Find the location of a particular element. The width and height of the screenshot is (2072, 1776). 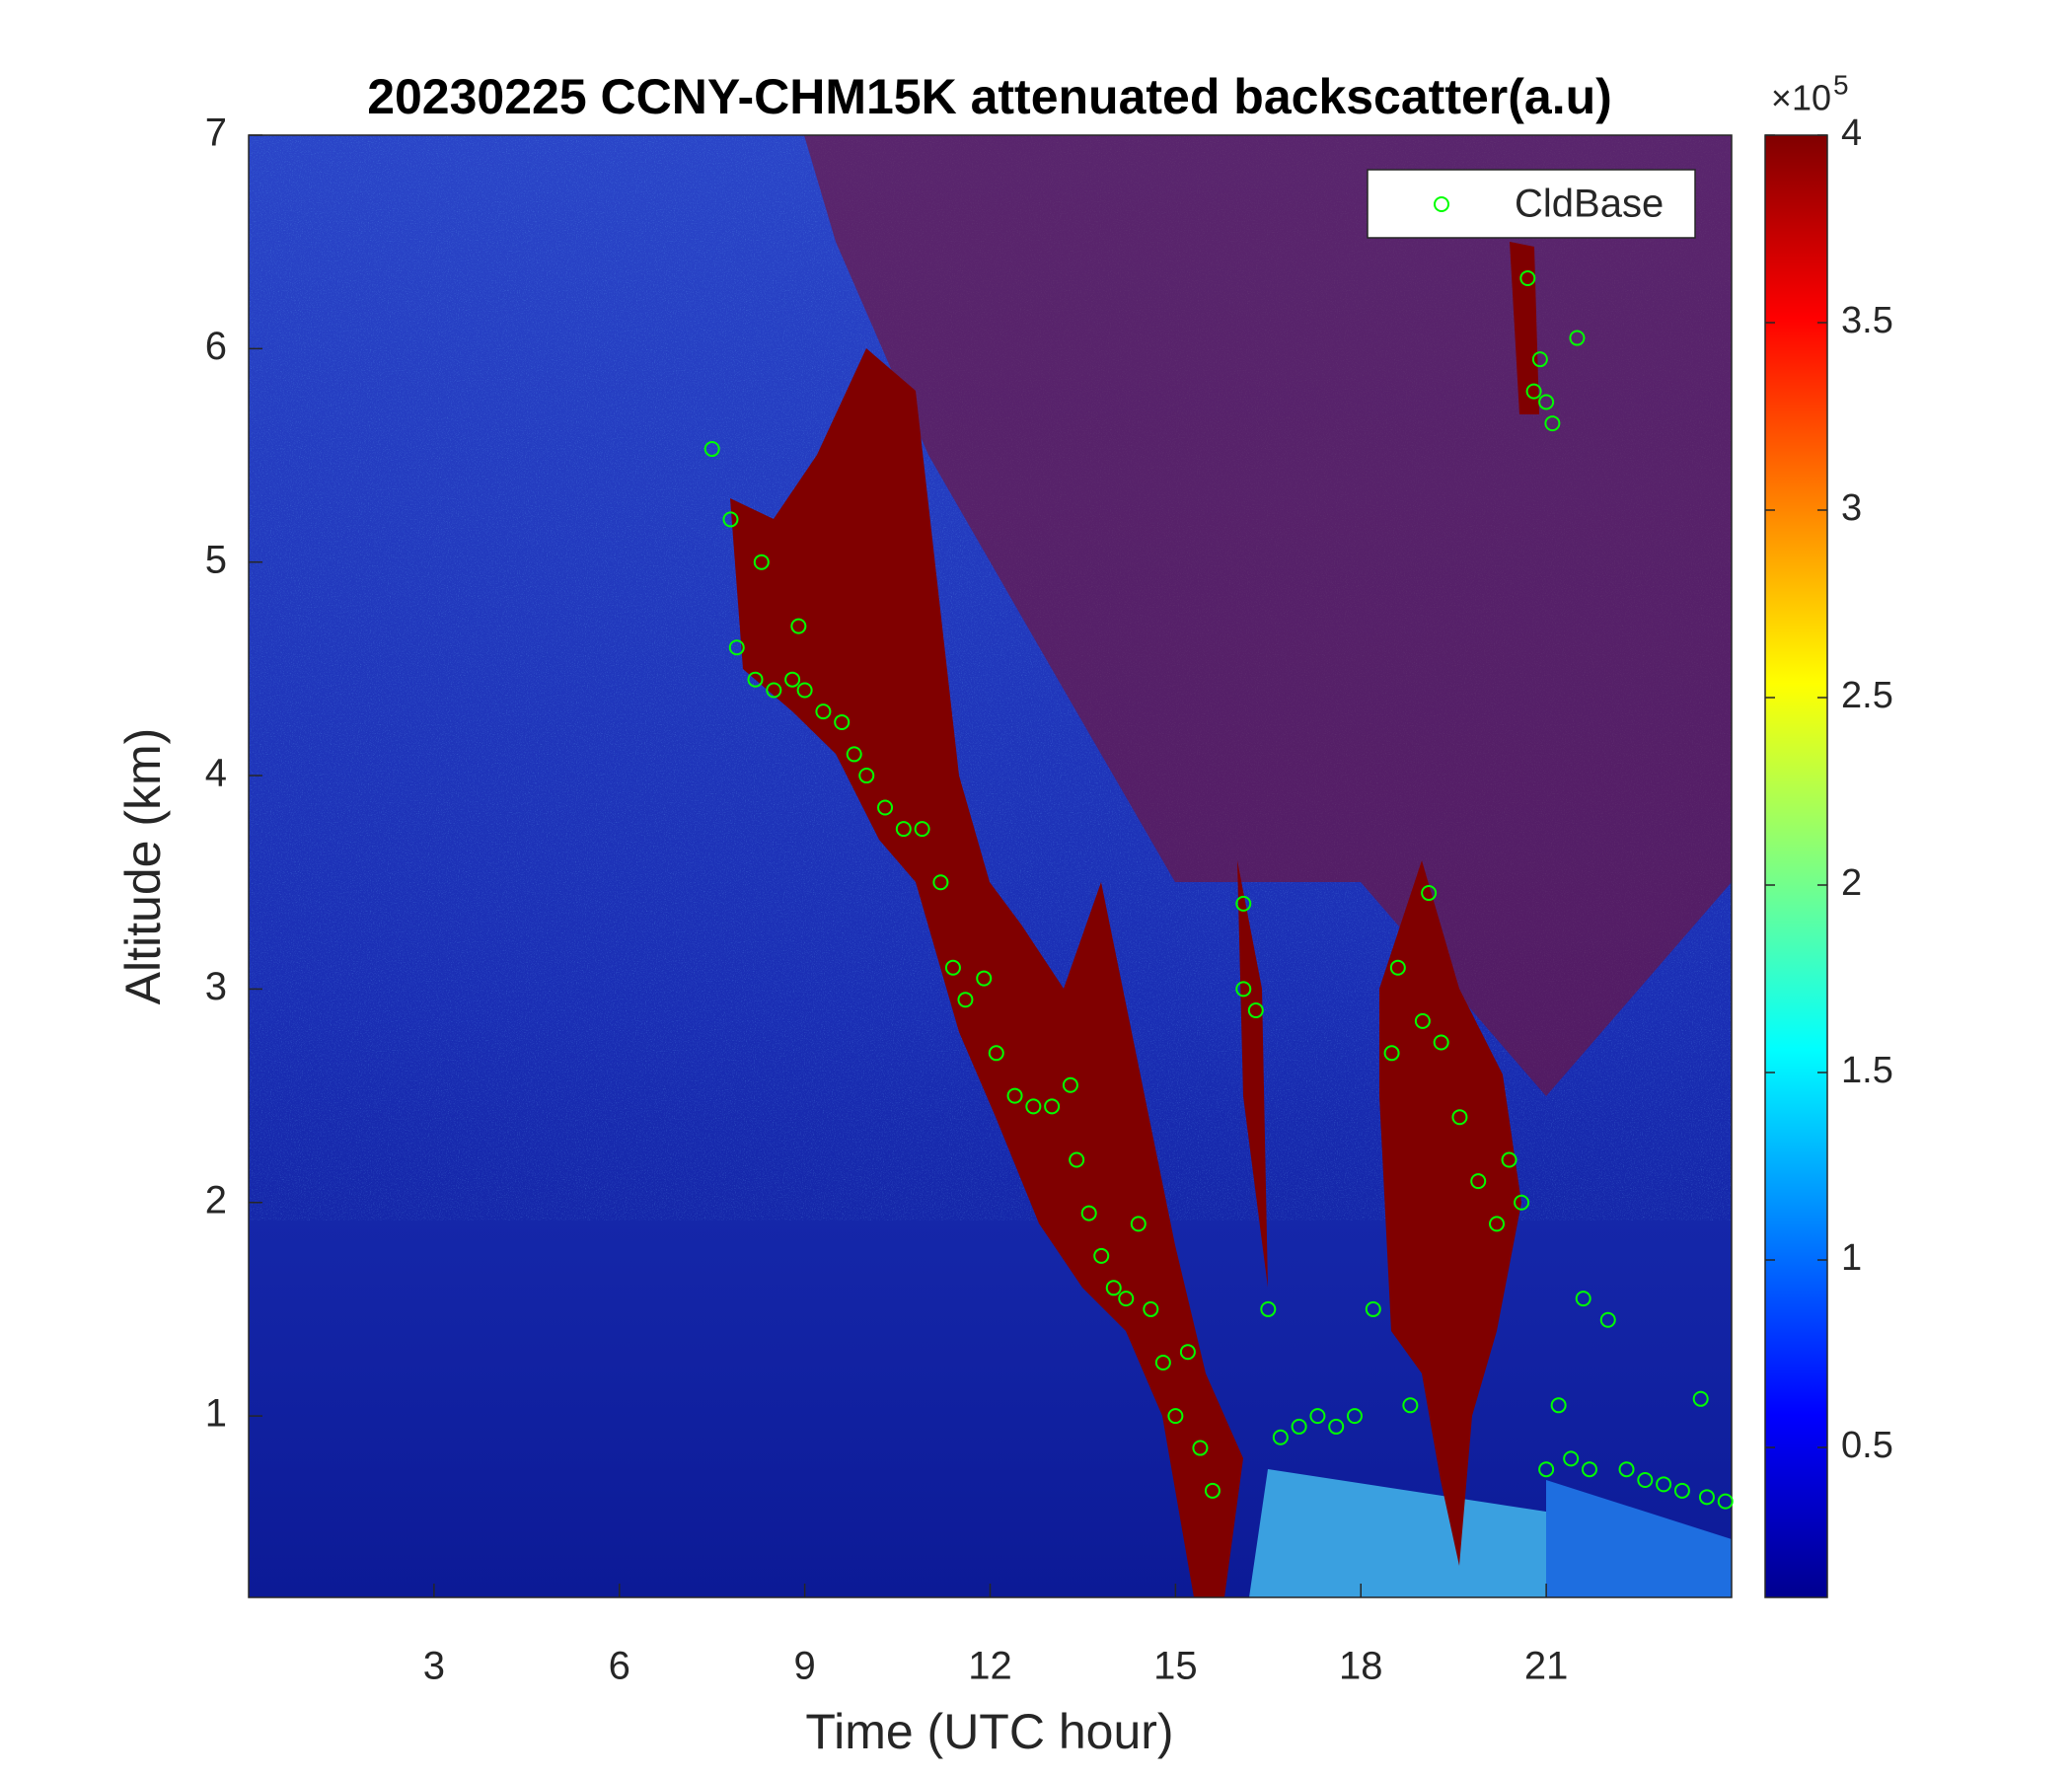

x-tick-label: 3 is located at coordinates (434, 1667).